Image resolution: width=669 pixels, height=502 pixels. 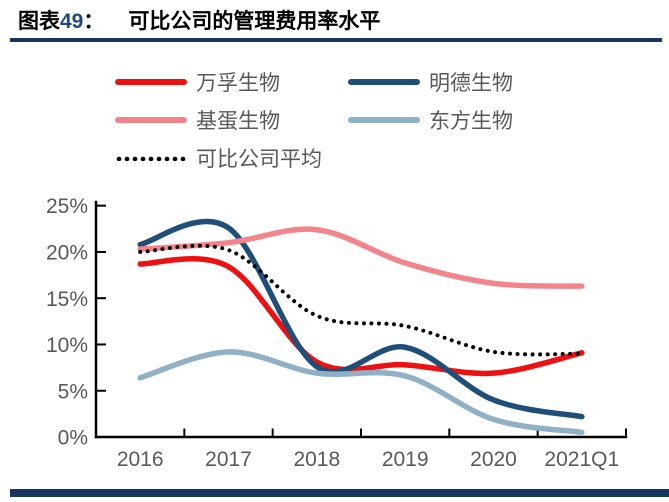 I want to click on legend-swatch-red-line, so click(x=151, y=82).